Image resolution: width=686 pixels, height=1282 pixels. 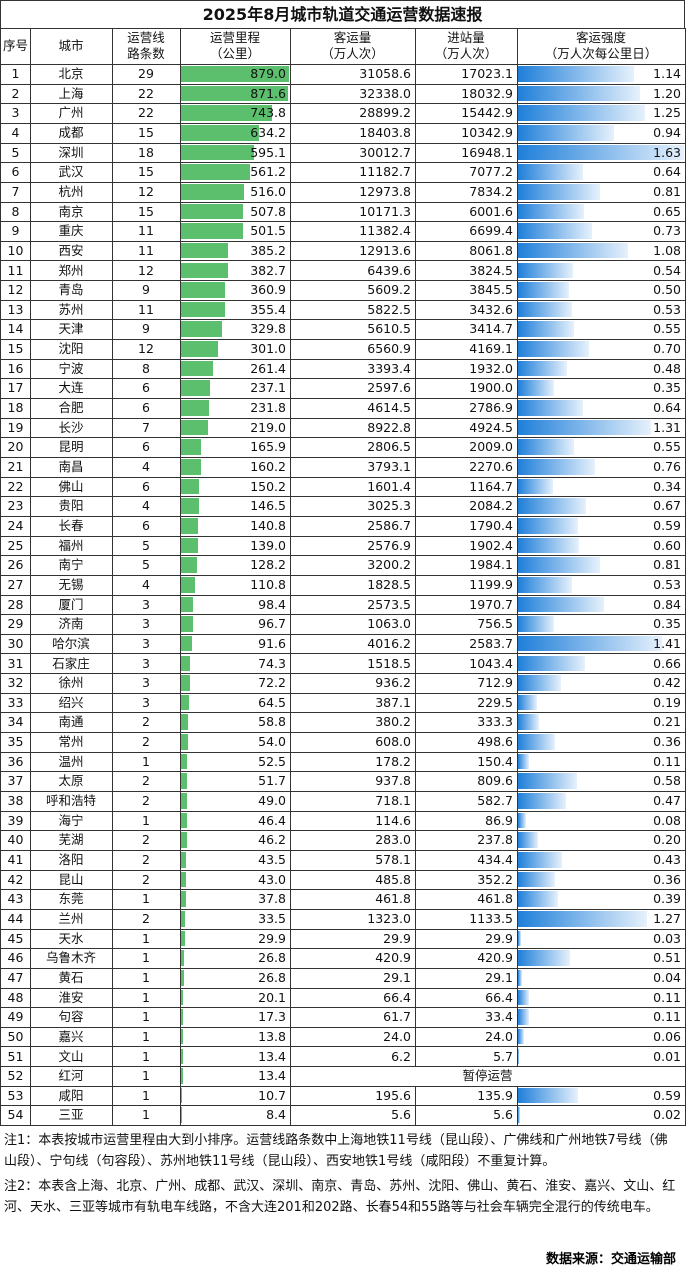 I want to click on cell-text: 济南, so click(x=71, y=624).